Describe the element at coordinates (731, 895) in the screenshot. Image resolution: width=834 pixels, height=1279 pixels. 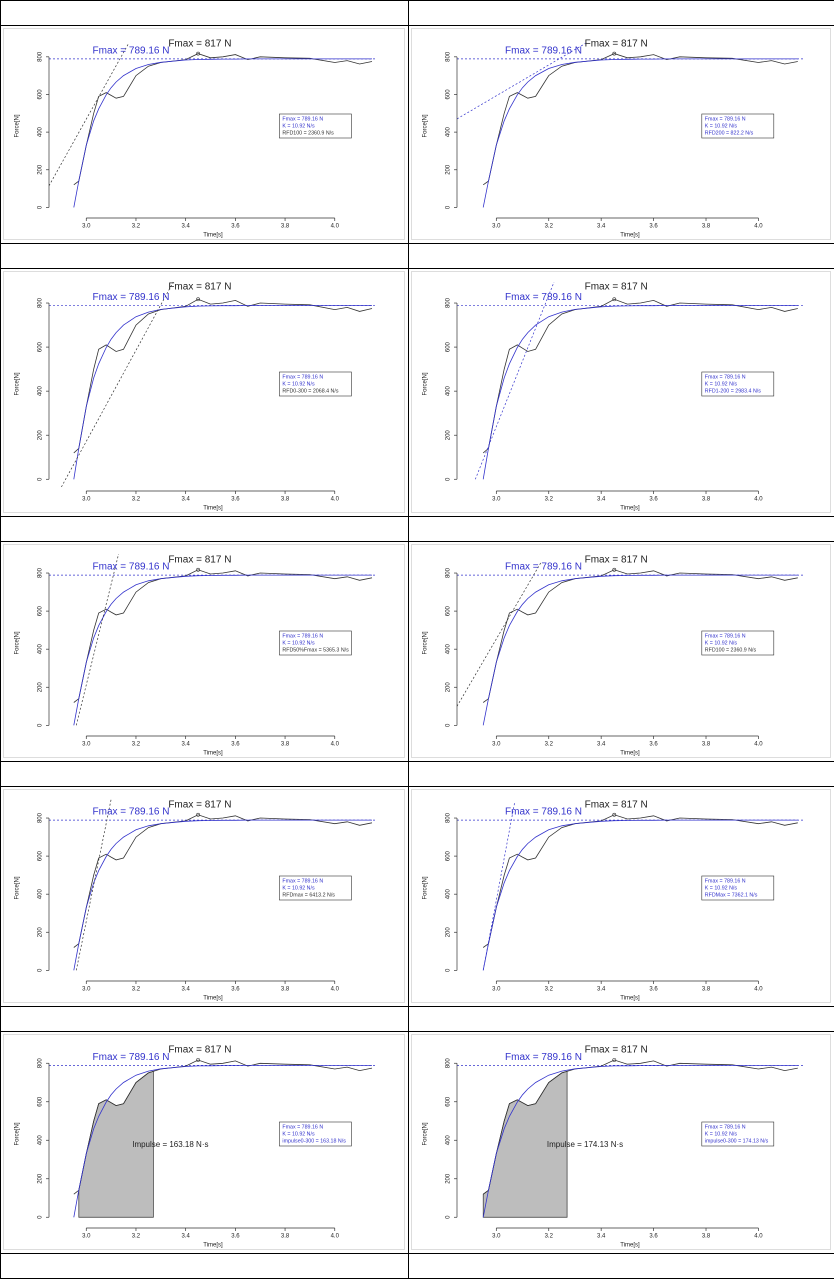
I see `note: RFDMax = 7362.1 N/s` at that location.